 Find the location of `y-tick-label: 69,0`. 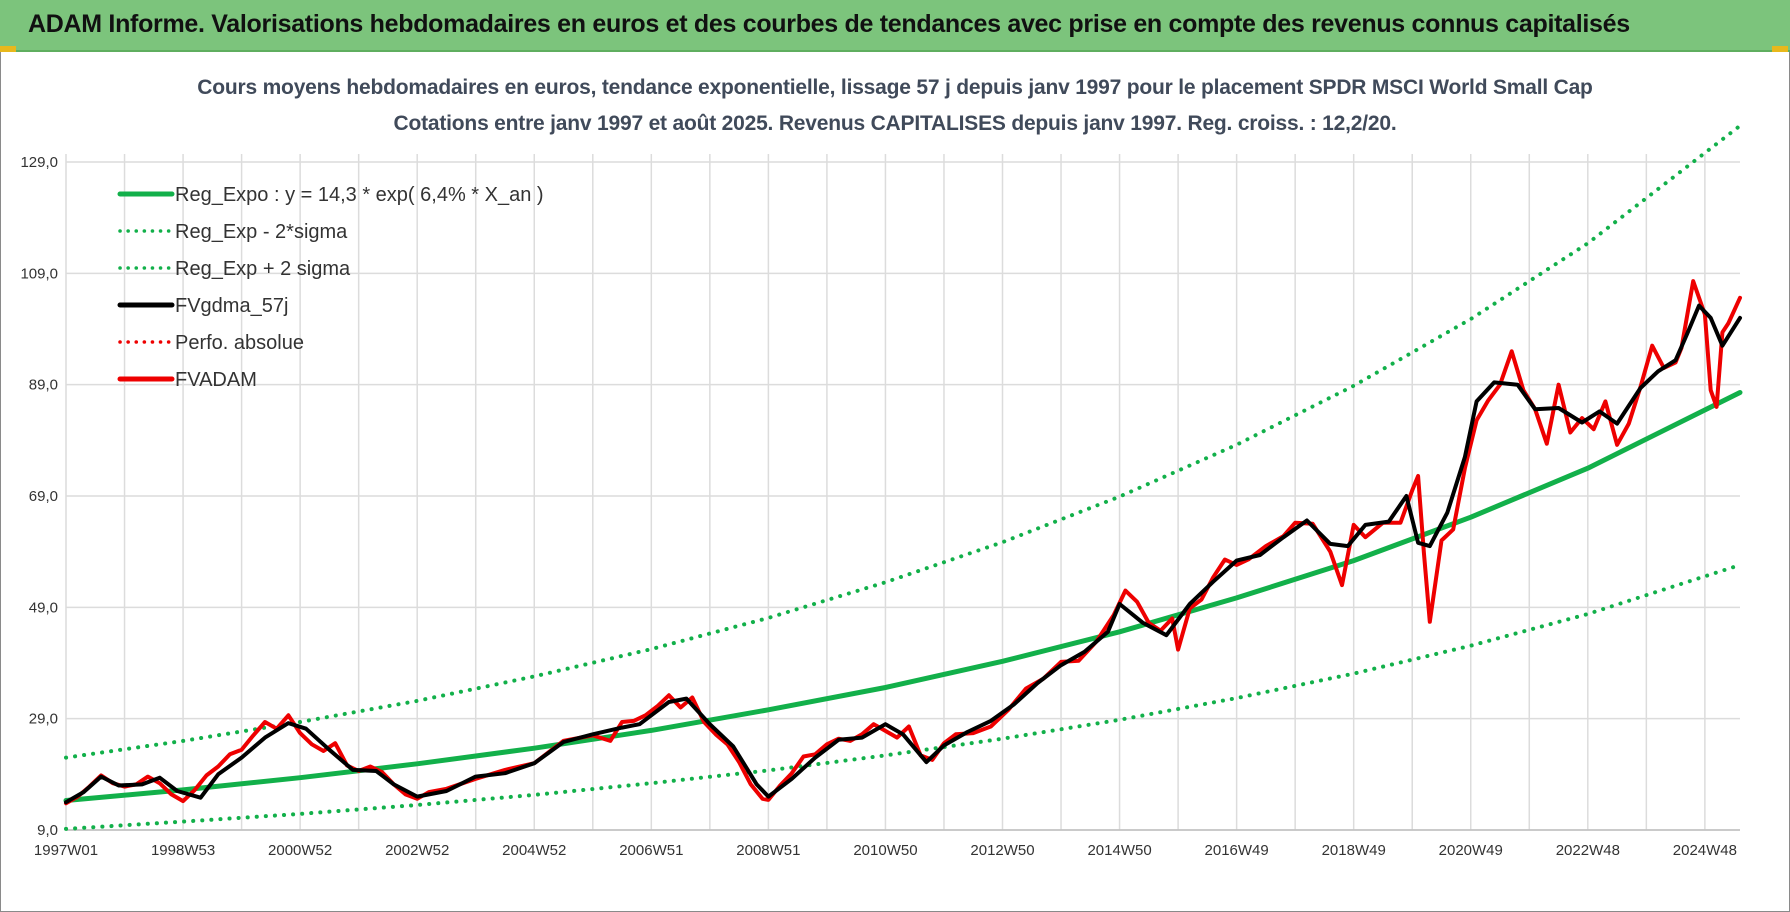

y-tick-label: 69,0 is located at coordinates (43, 496).